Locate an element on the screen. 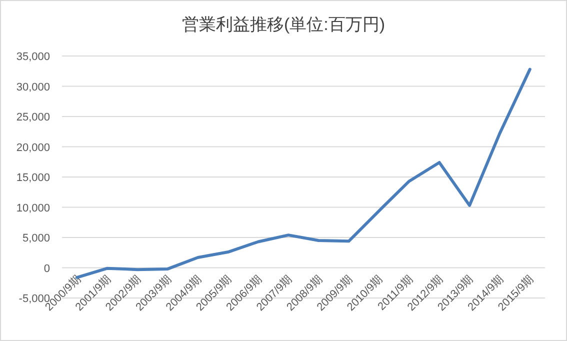 The image size is (567, 341). y-tick-label: 30,000 is located at coordinates (33, 87).